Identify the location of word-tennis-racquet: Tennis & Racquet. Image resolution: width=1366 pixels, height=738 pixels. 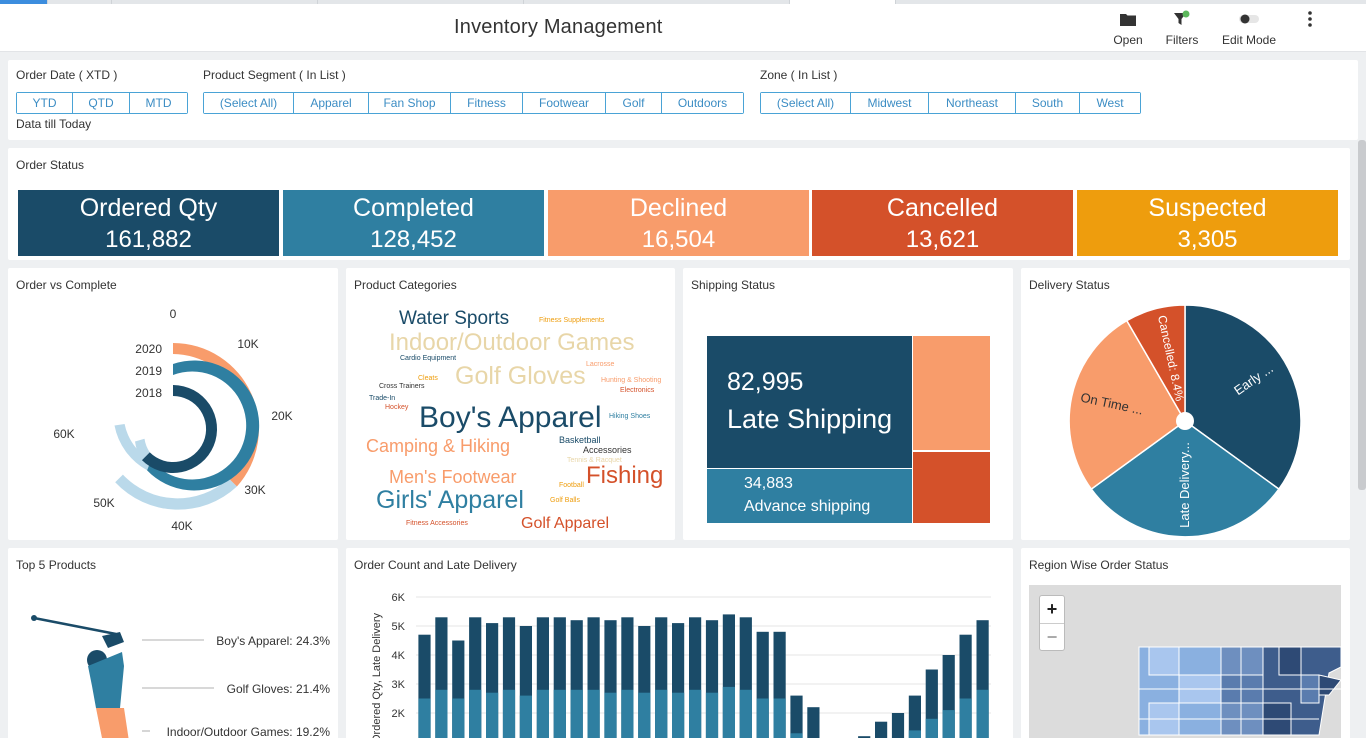
(594, 460).